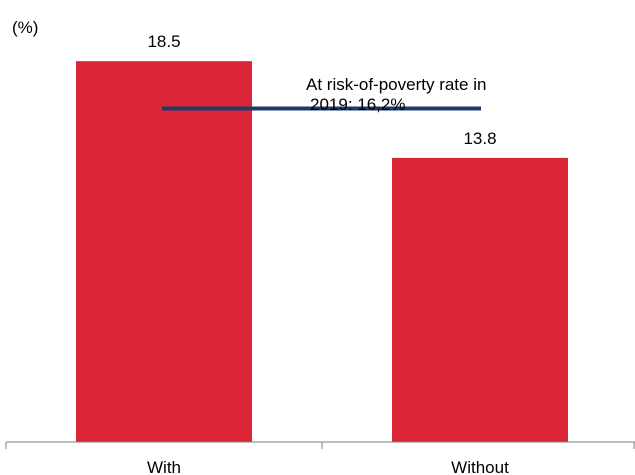 The width and height of the screenshot is (635, 475). I want to click on reference-annotation-line-2: 2019: 16,2%, so click(357, 104).